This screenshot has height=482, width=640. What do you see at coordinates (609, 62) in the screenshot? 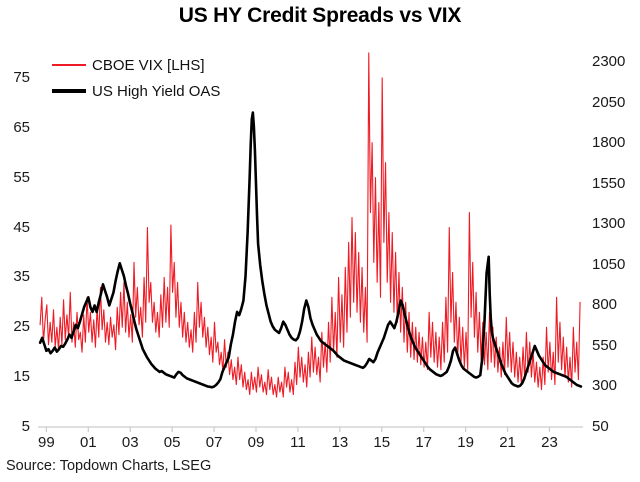
I see `y-axis-right-tick-label: 2300` at bounding box center [609, 62].